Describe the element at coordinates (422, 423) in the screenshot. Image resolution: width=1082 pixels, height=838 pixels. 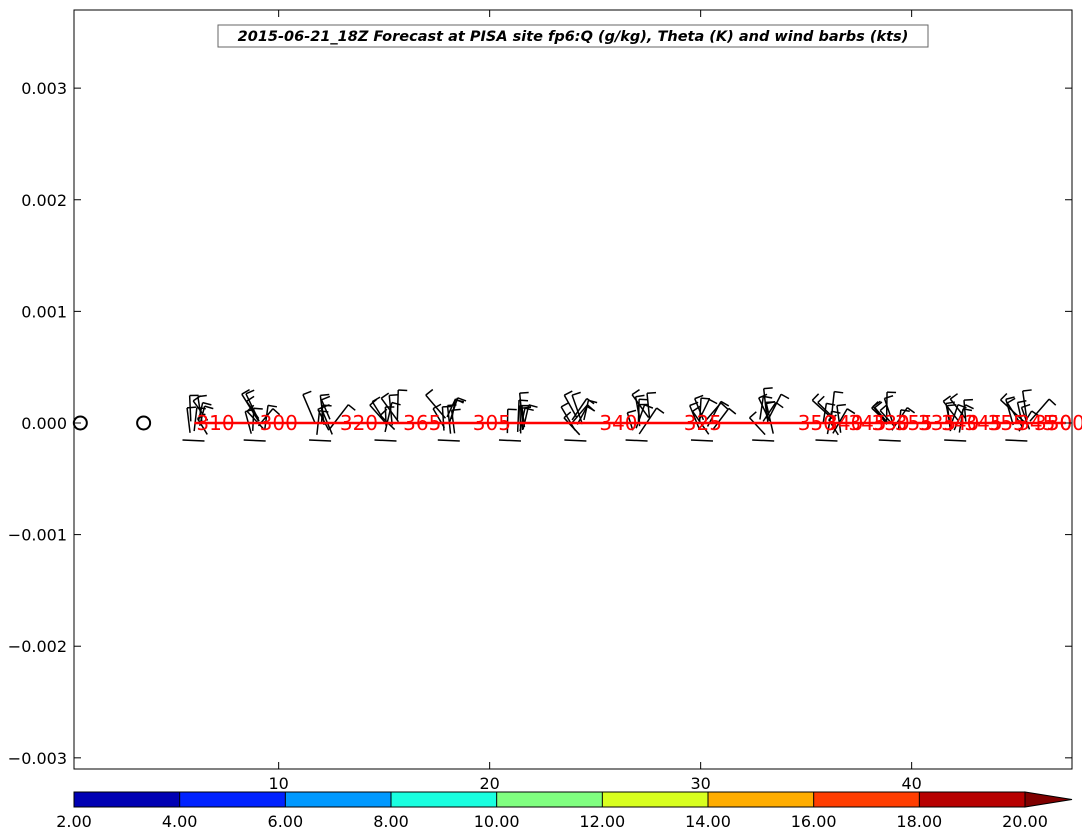
I see `theta-label: 365` at that location.